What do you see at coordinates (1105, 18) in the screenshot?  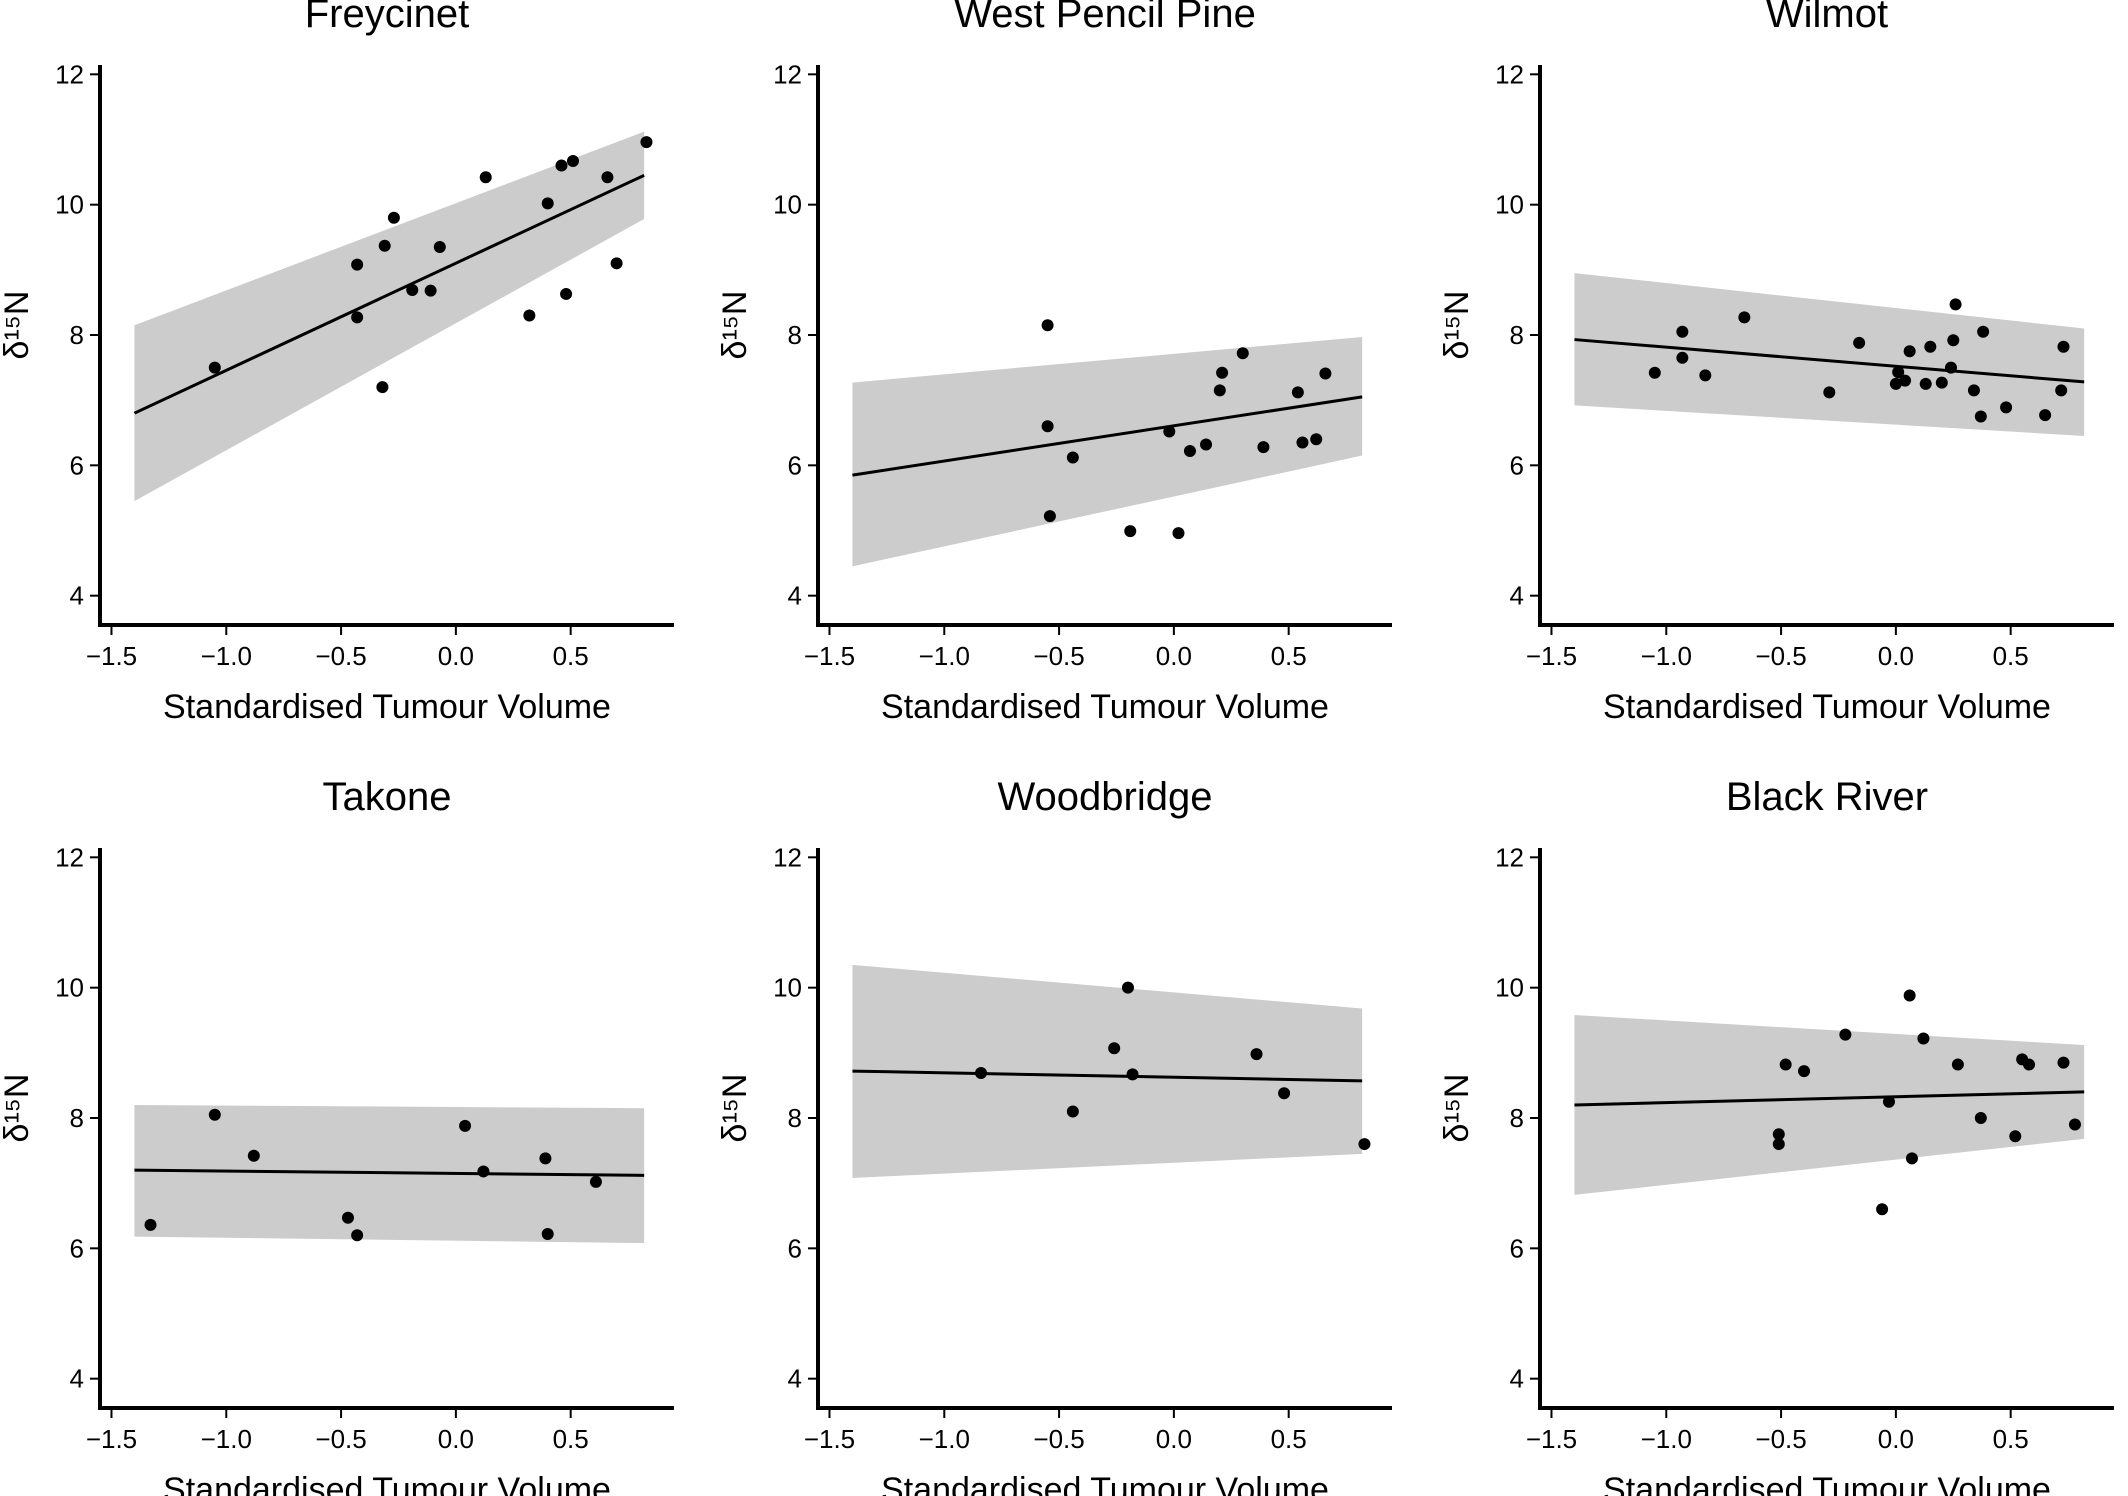 I see `chart-title: West Pencil Pine` at bounding box center [1105, 18].